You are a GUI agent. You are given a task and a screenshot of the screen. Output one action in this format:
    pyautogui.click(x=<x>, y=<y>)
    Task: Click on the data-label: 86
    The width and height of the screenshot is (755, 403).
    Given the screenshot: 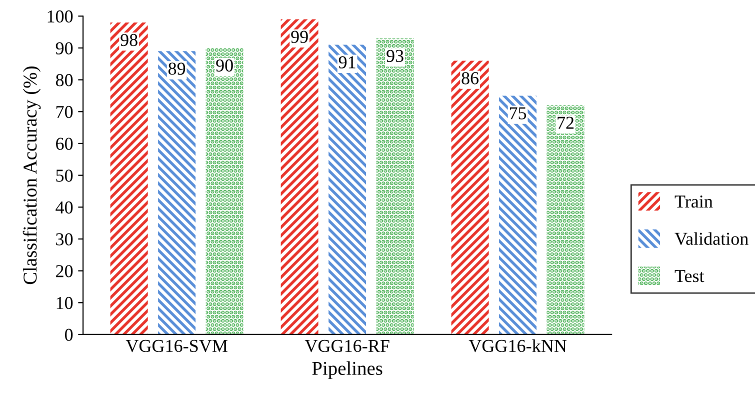 What is the action you would take?
    pyautogui.click(x=470, y=78)
    